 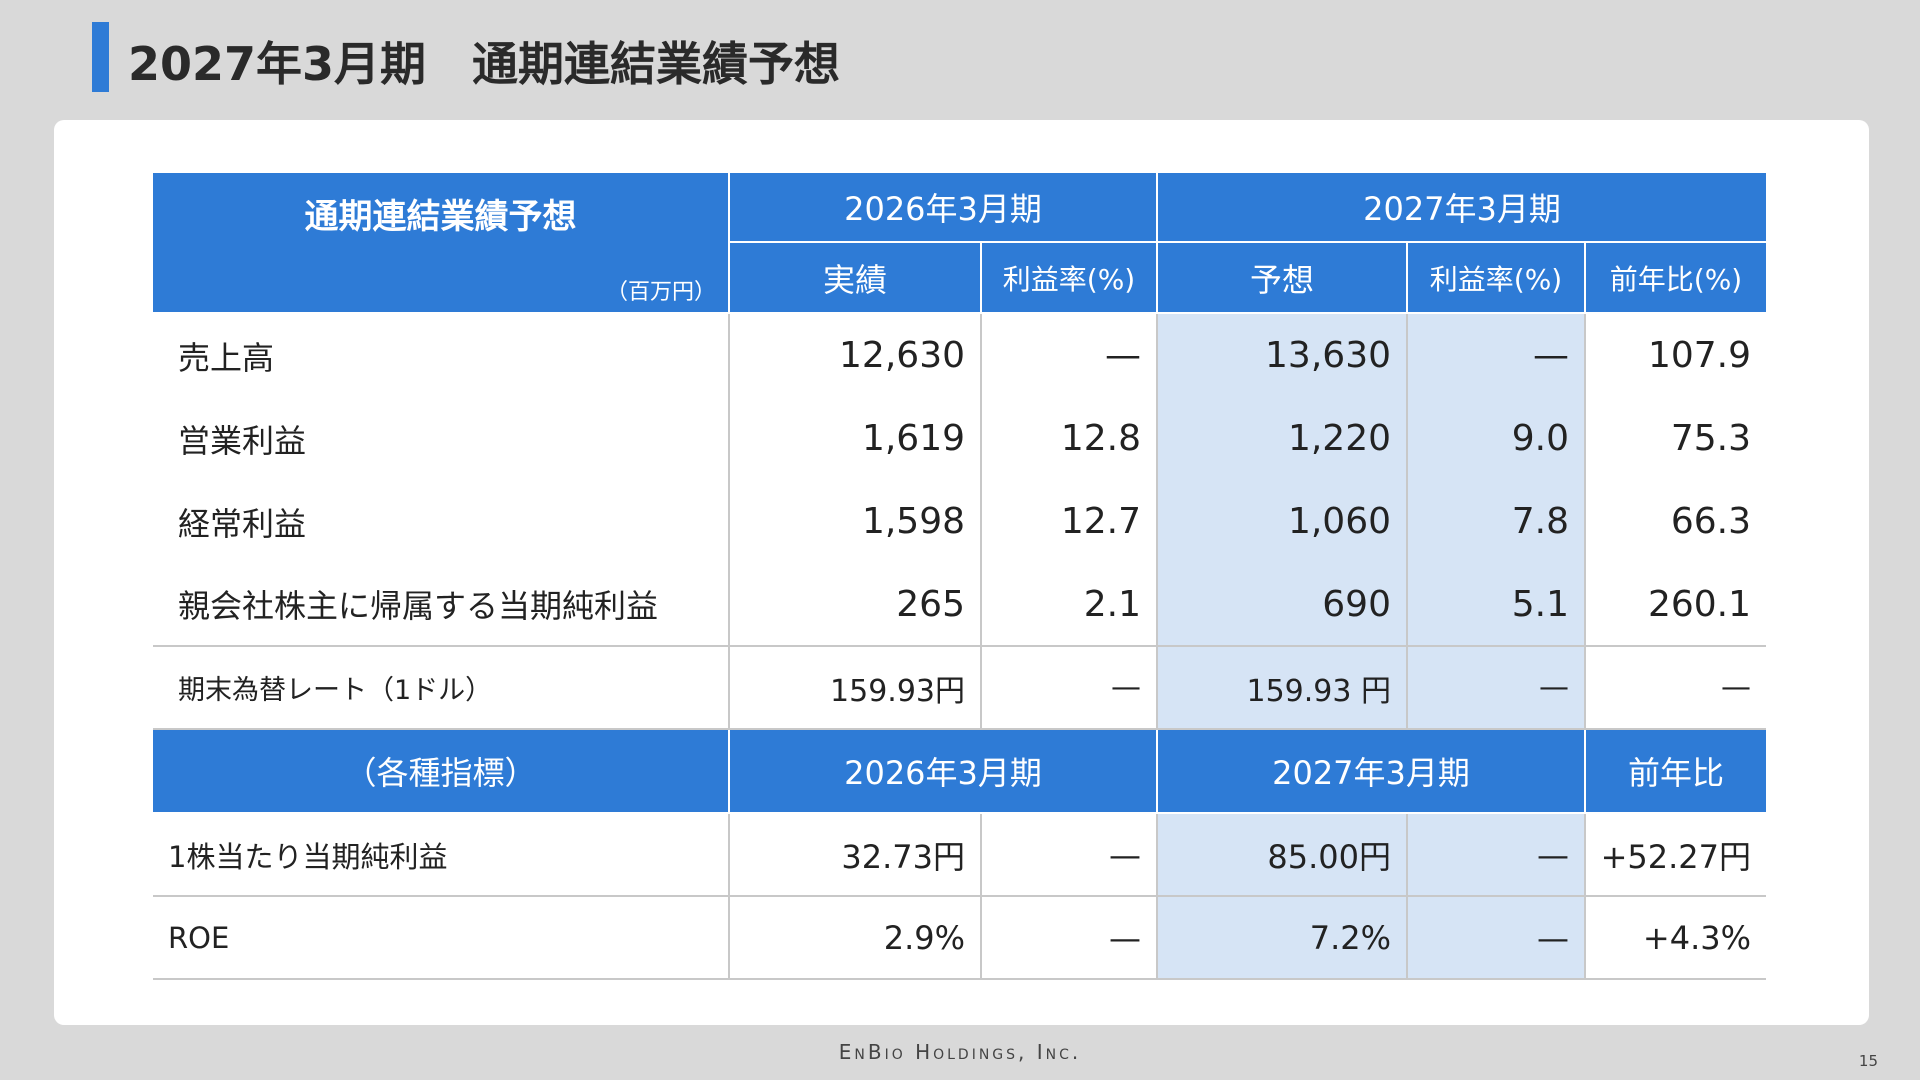 I want to click on cell-value: 690, so click(x=1281, y=605).